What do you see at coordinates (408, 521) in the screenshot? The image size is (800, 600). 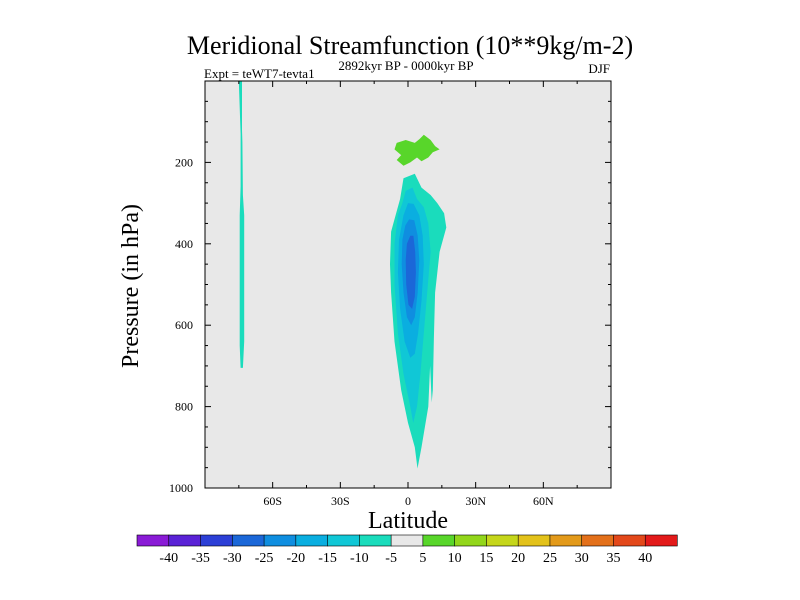 I see `x-axis-label: Latitude` at bounding box center [408, 521].